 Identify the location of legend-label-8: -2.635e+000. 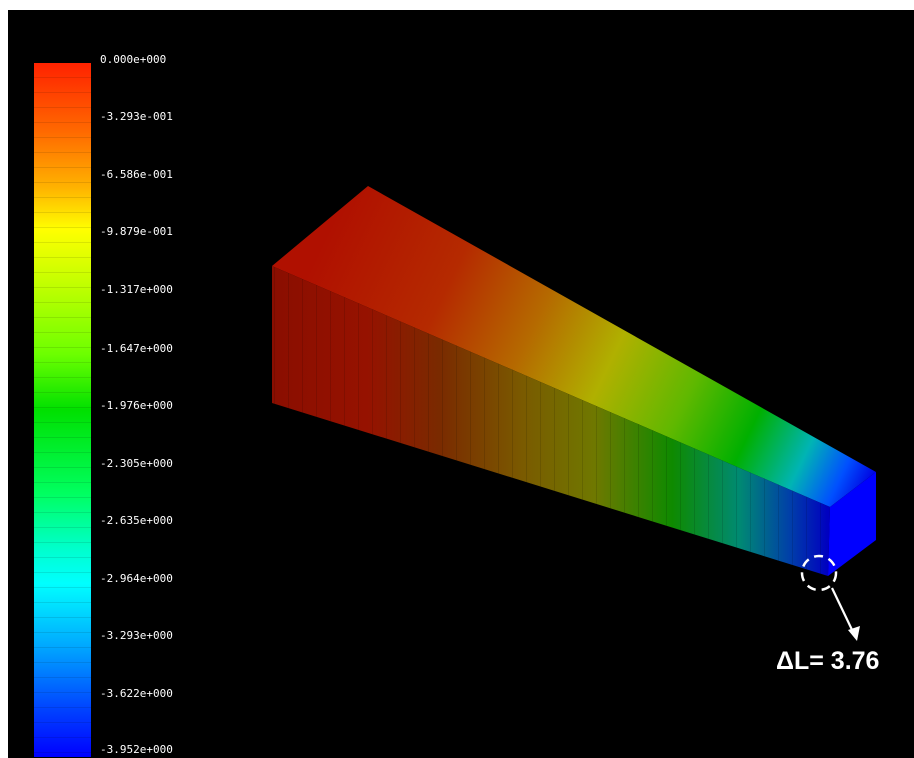
(136, 520).